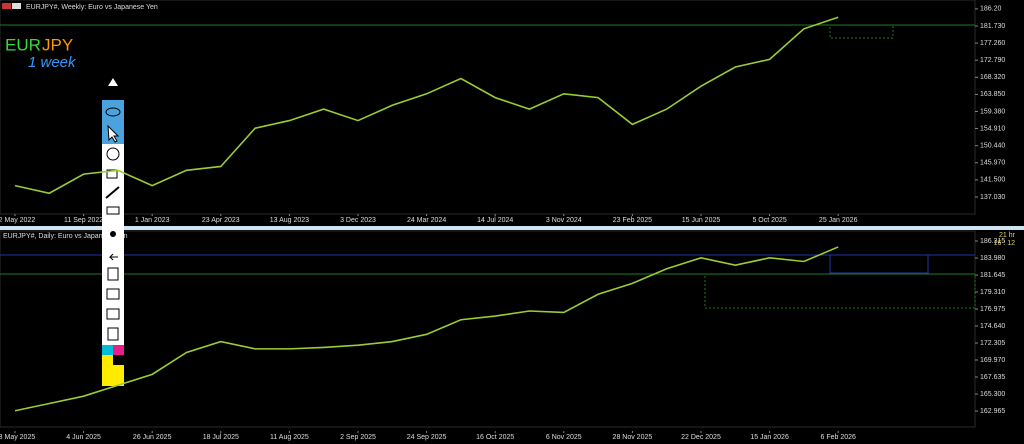 This screenshot has height=444, width=1024. What do you see at coordinates (113, 154) in the screenshot?
I see `magnet-tool` at bounding box center [113, 154].